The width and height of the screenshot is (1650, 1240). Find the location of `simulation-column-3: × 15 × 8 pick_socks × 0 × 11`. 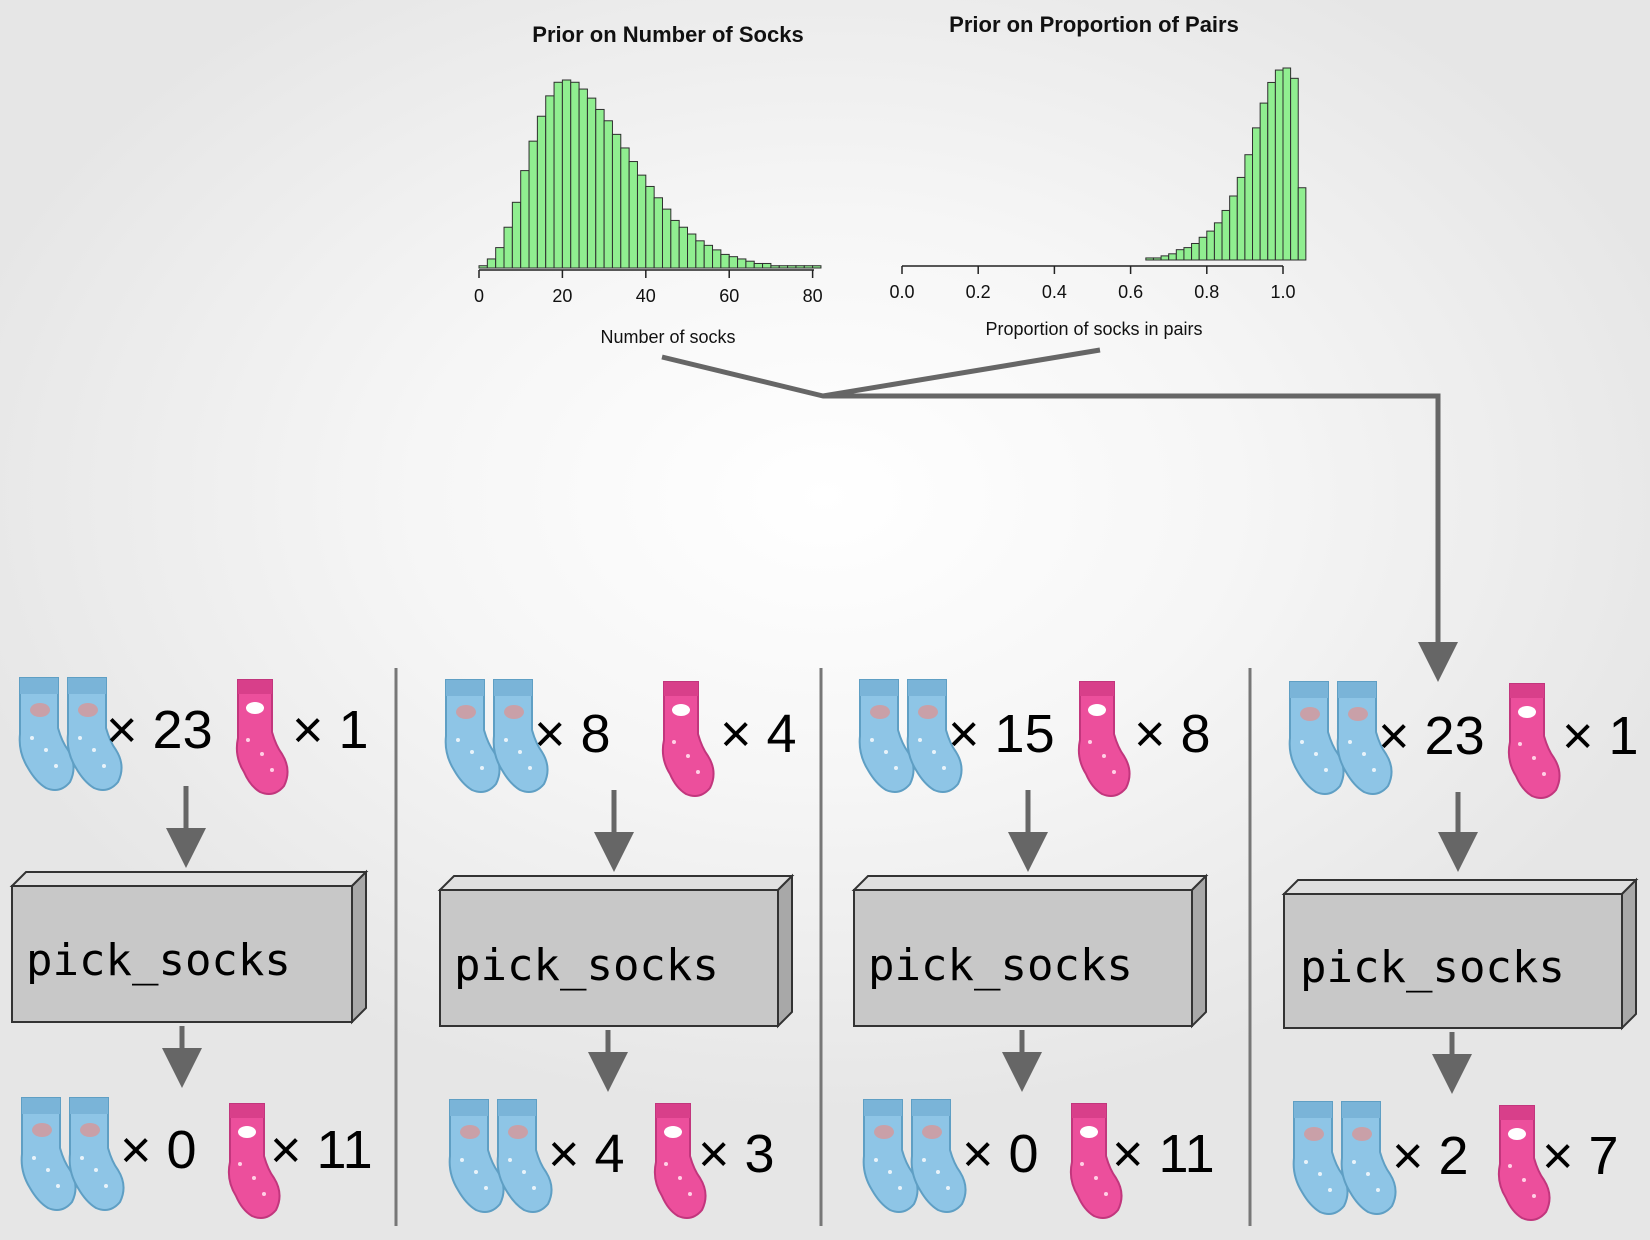

simulation-column-3: × 15 × 8 pick_socks × 0 × 11 is located at coordinates (1033, 949).